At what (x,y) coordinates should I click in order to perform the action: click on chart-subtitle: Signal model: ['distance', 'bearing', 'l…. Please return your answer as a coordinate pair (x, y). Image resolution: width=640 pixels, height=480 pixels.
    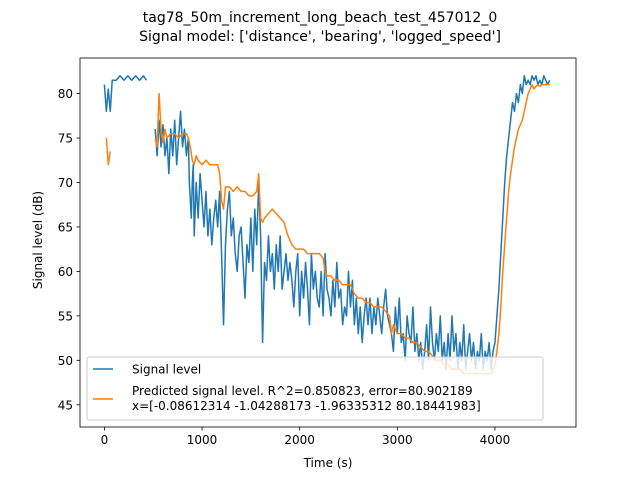
    Looking at the image, I should click on (320, 37).